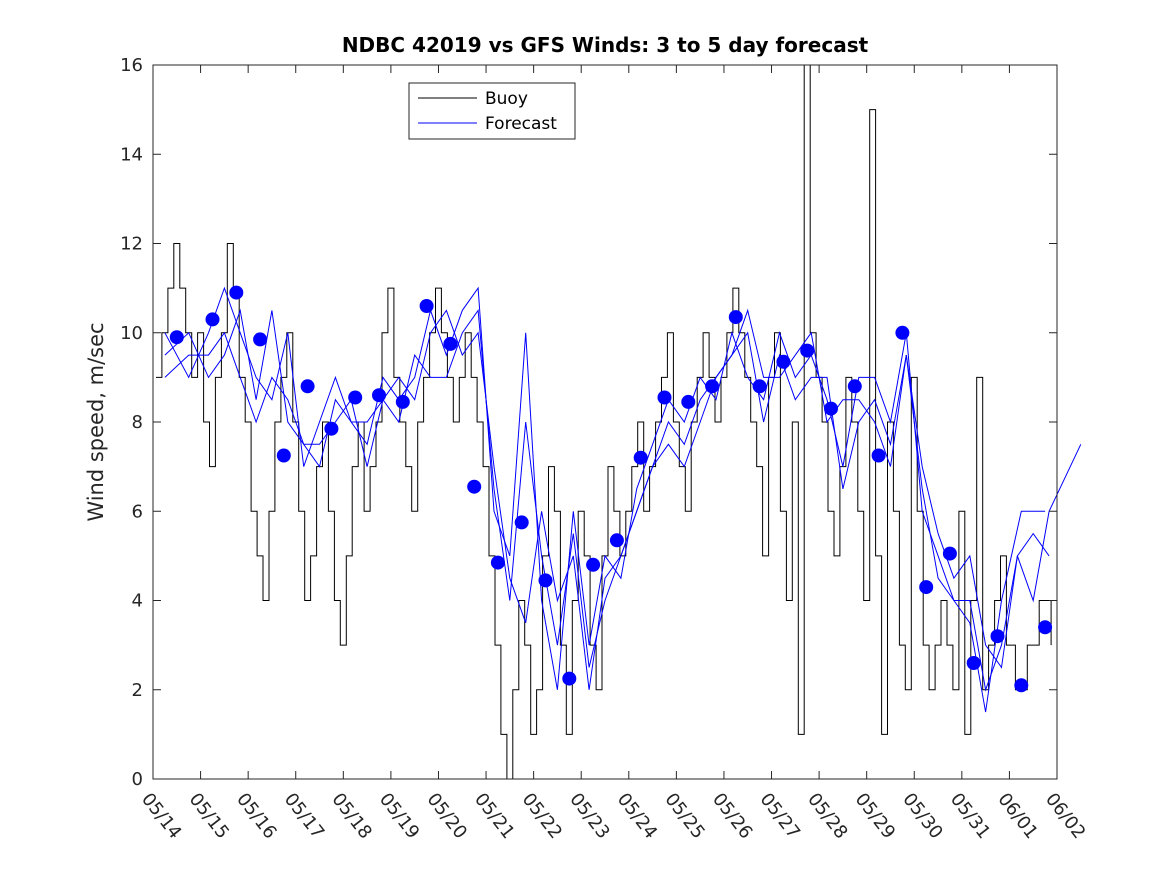  Describe the element at coordinates (131, 154) in the screenshot. I see `y-tick-label: 14` at that location.